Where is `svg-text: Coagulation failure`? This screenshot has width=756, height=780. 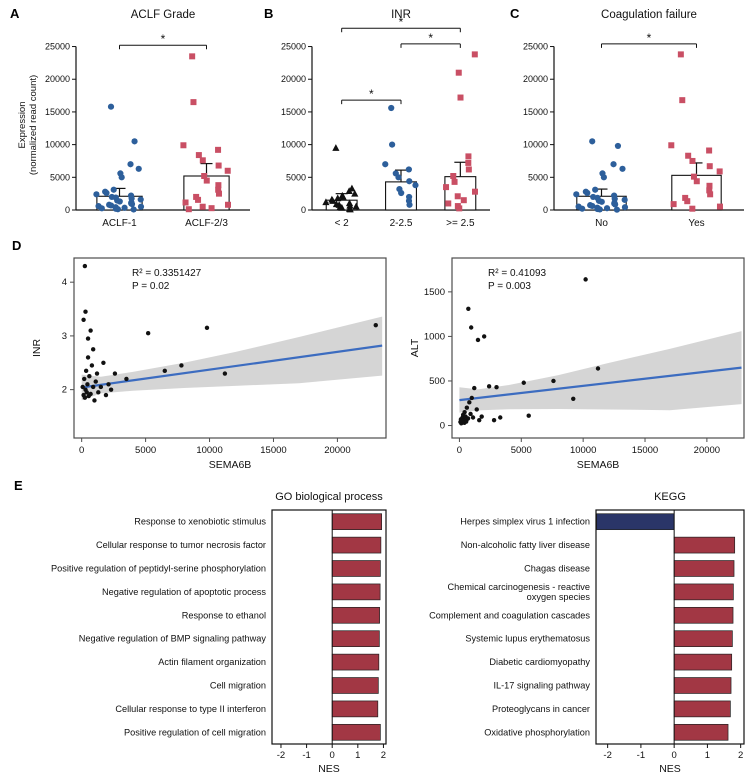
svg-text: Coagulation failure is located at coordinates (649, 15).